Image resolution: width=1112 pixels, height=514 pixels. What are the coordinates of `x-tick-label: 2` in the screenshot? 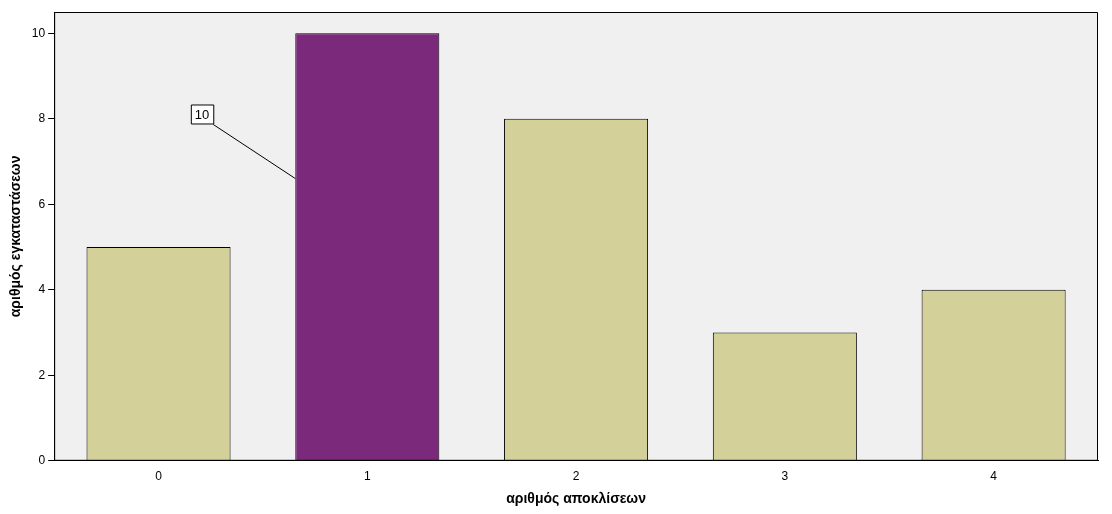 It's located at (576, 476).